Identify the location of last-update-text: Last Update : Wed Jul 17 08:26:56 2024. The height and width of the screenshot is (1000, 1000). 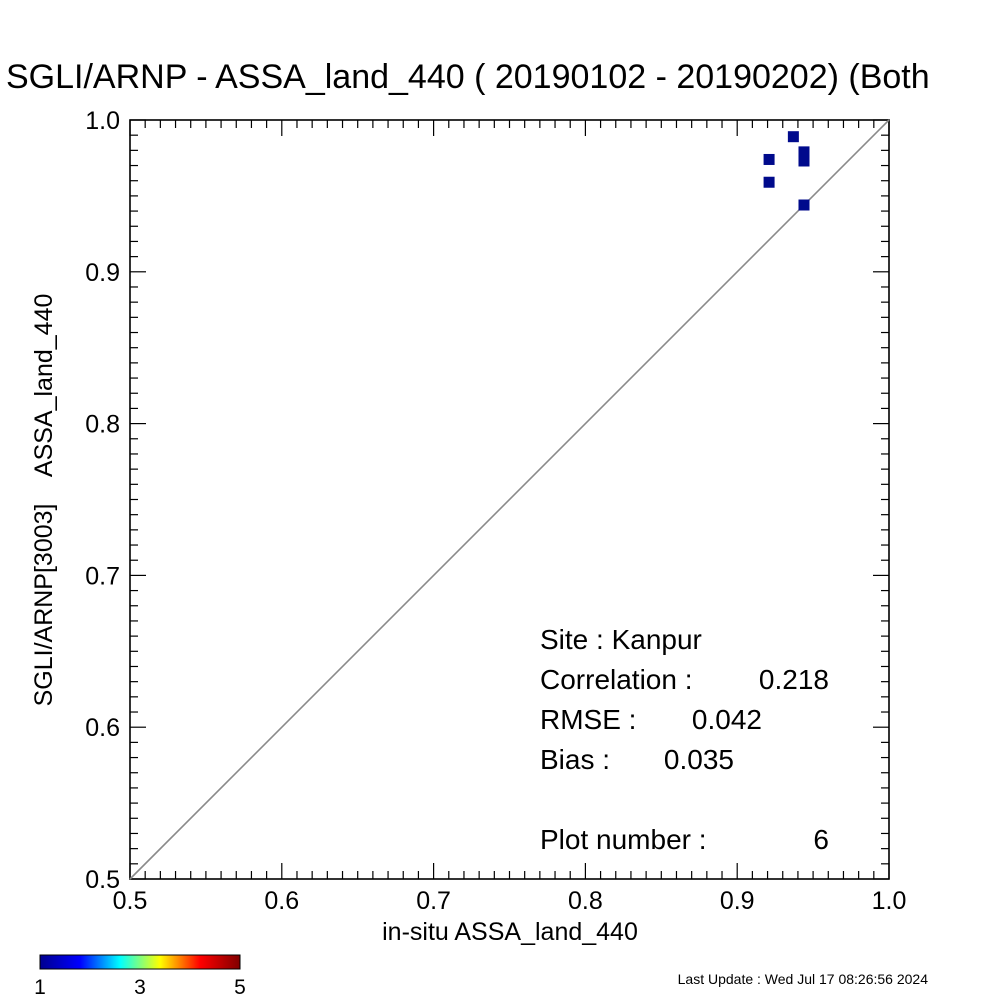
(803, 979).